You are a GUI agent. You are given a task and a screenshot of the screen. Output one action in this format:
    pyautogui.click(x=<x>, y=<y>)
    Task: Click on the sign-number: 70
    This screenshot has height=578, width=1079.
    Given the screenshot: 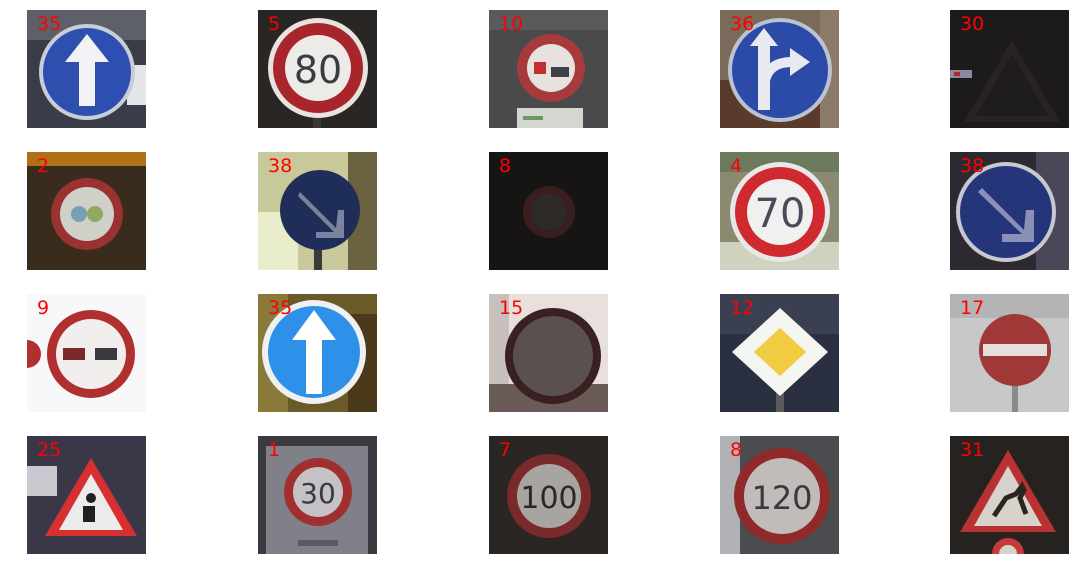 What is the action you would take?
    pyautogui.click(x=780, y=214)
    